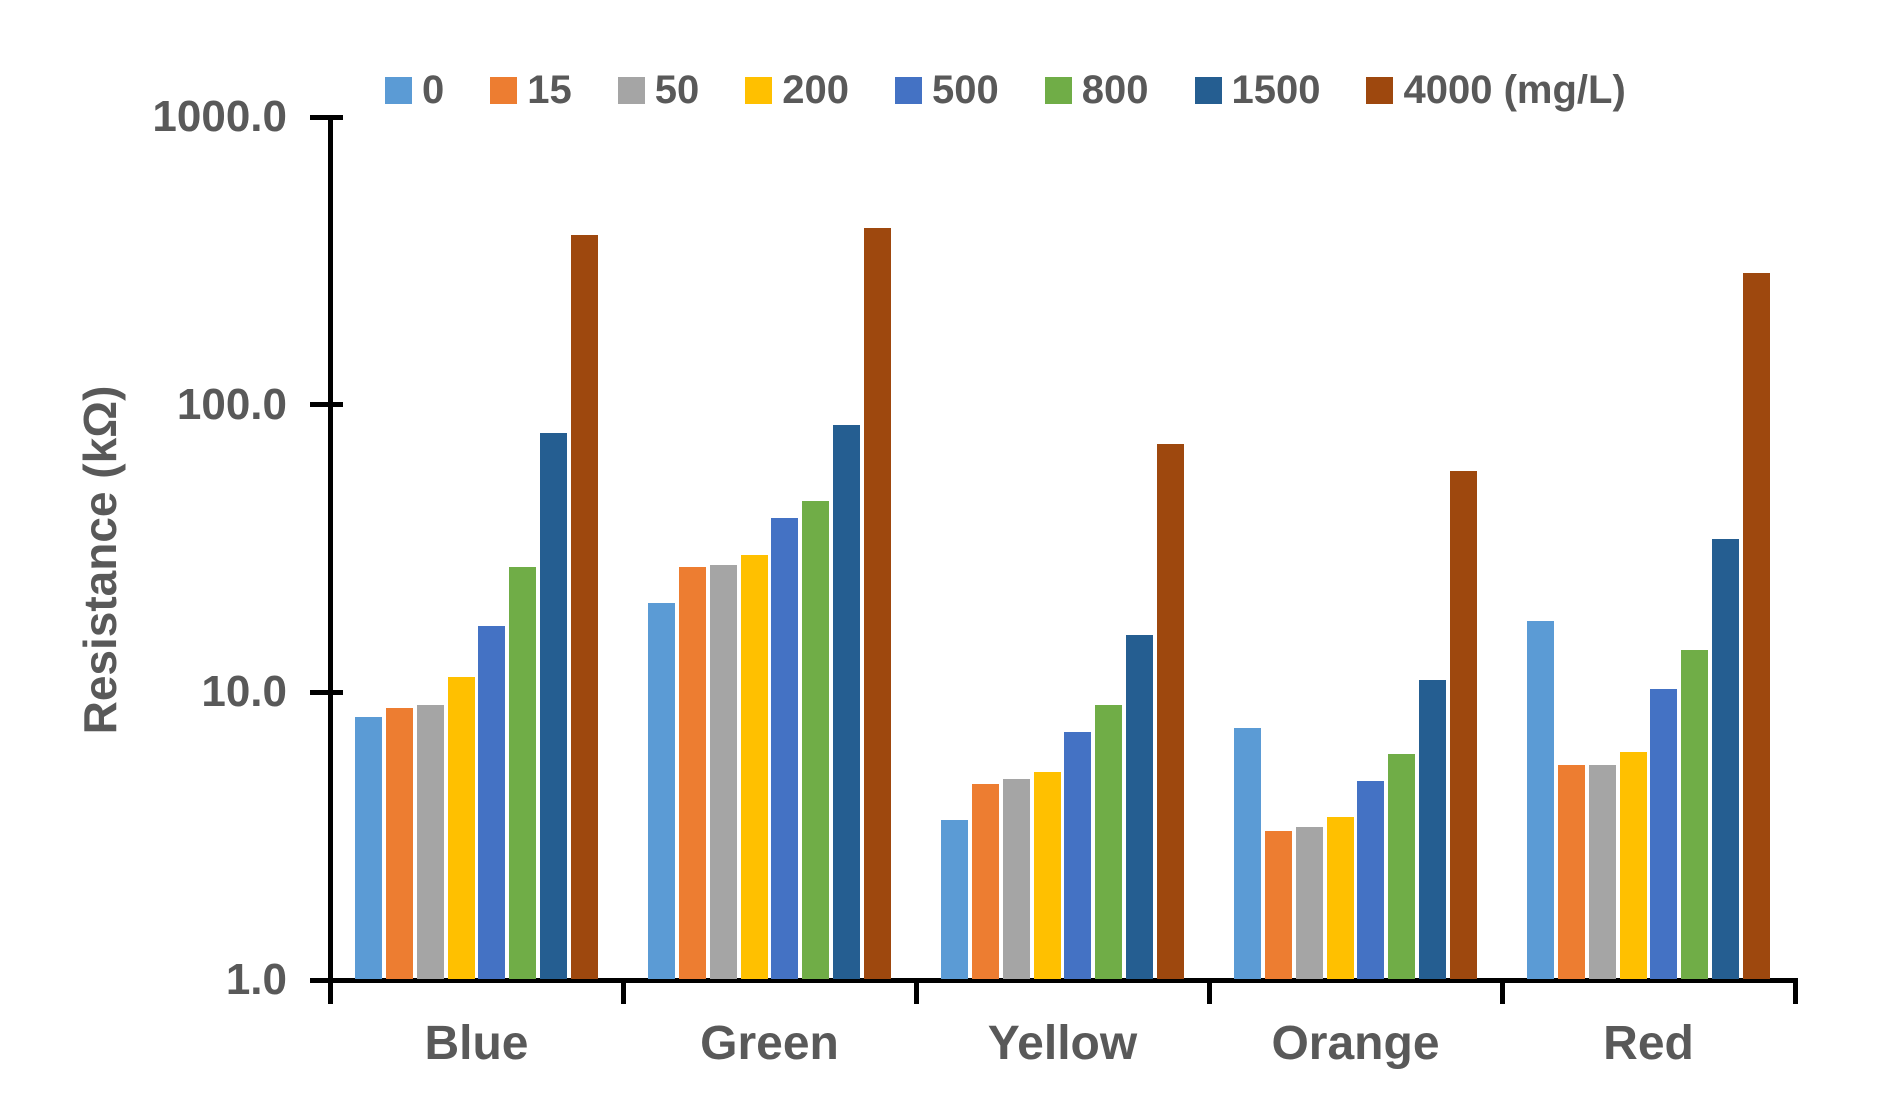  I want to click on legend-item: 50, so click(658, 90).